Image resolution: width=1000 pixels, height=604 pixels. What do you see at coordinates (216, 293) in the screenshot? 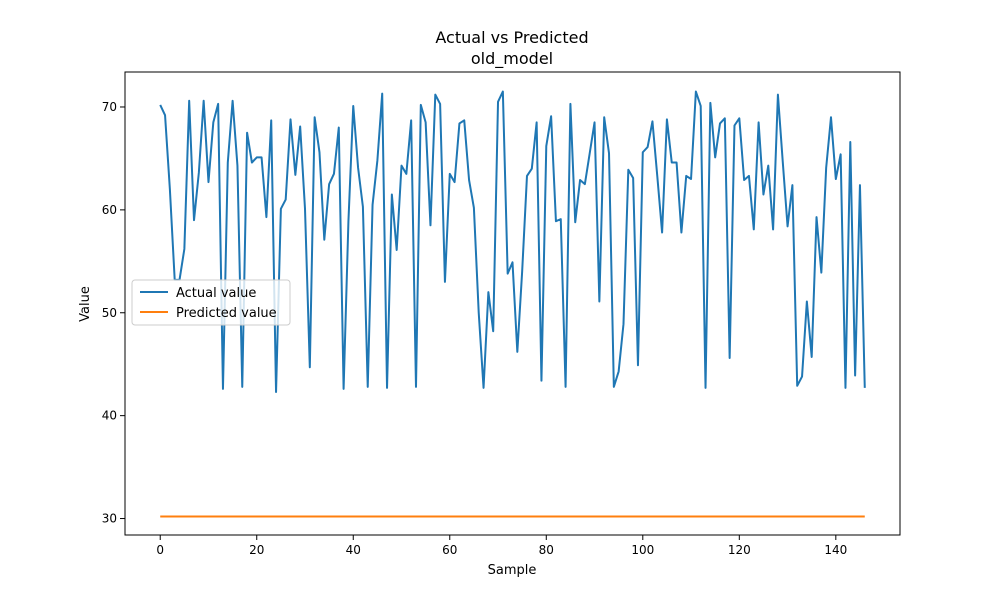
I see `legend-label-actual: Actual value` at bounding box center [216, 293].